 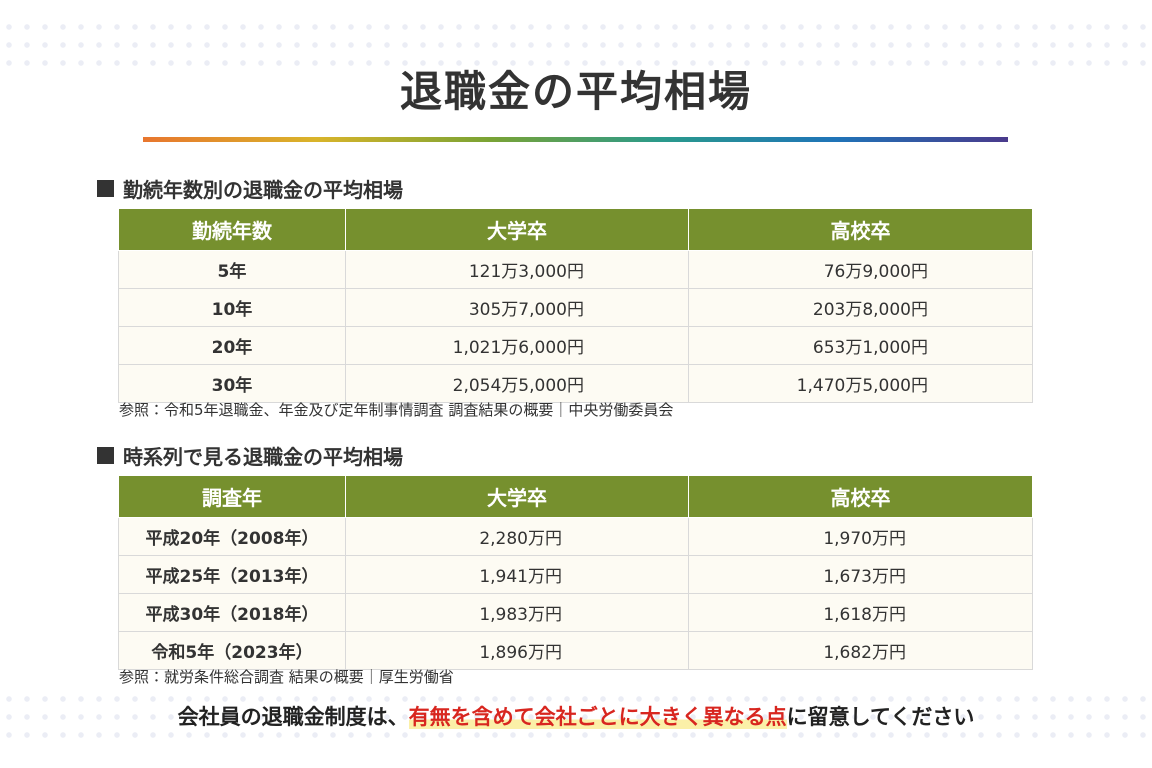 What do you see at coordinates (860, 307) in the screenshot?
I see `value-cell: 203万8,000円` at bounding box center [860, 307].